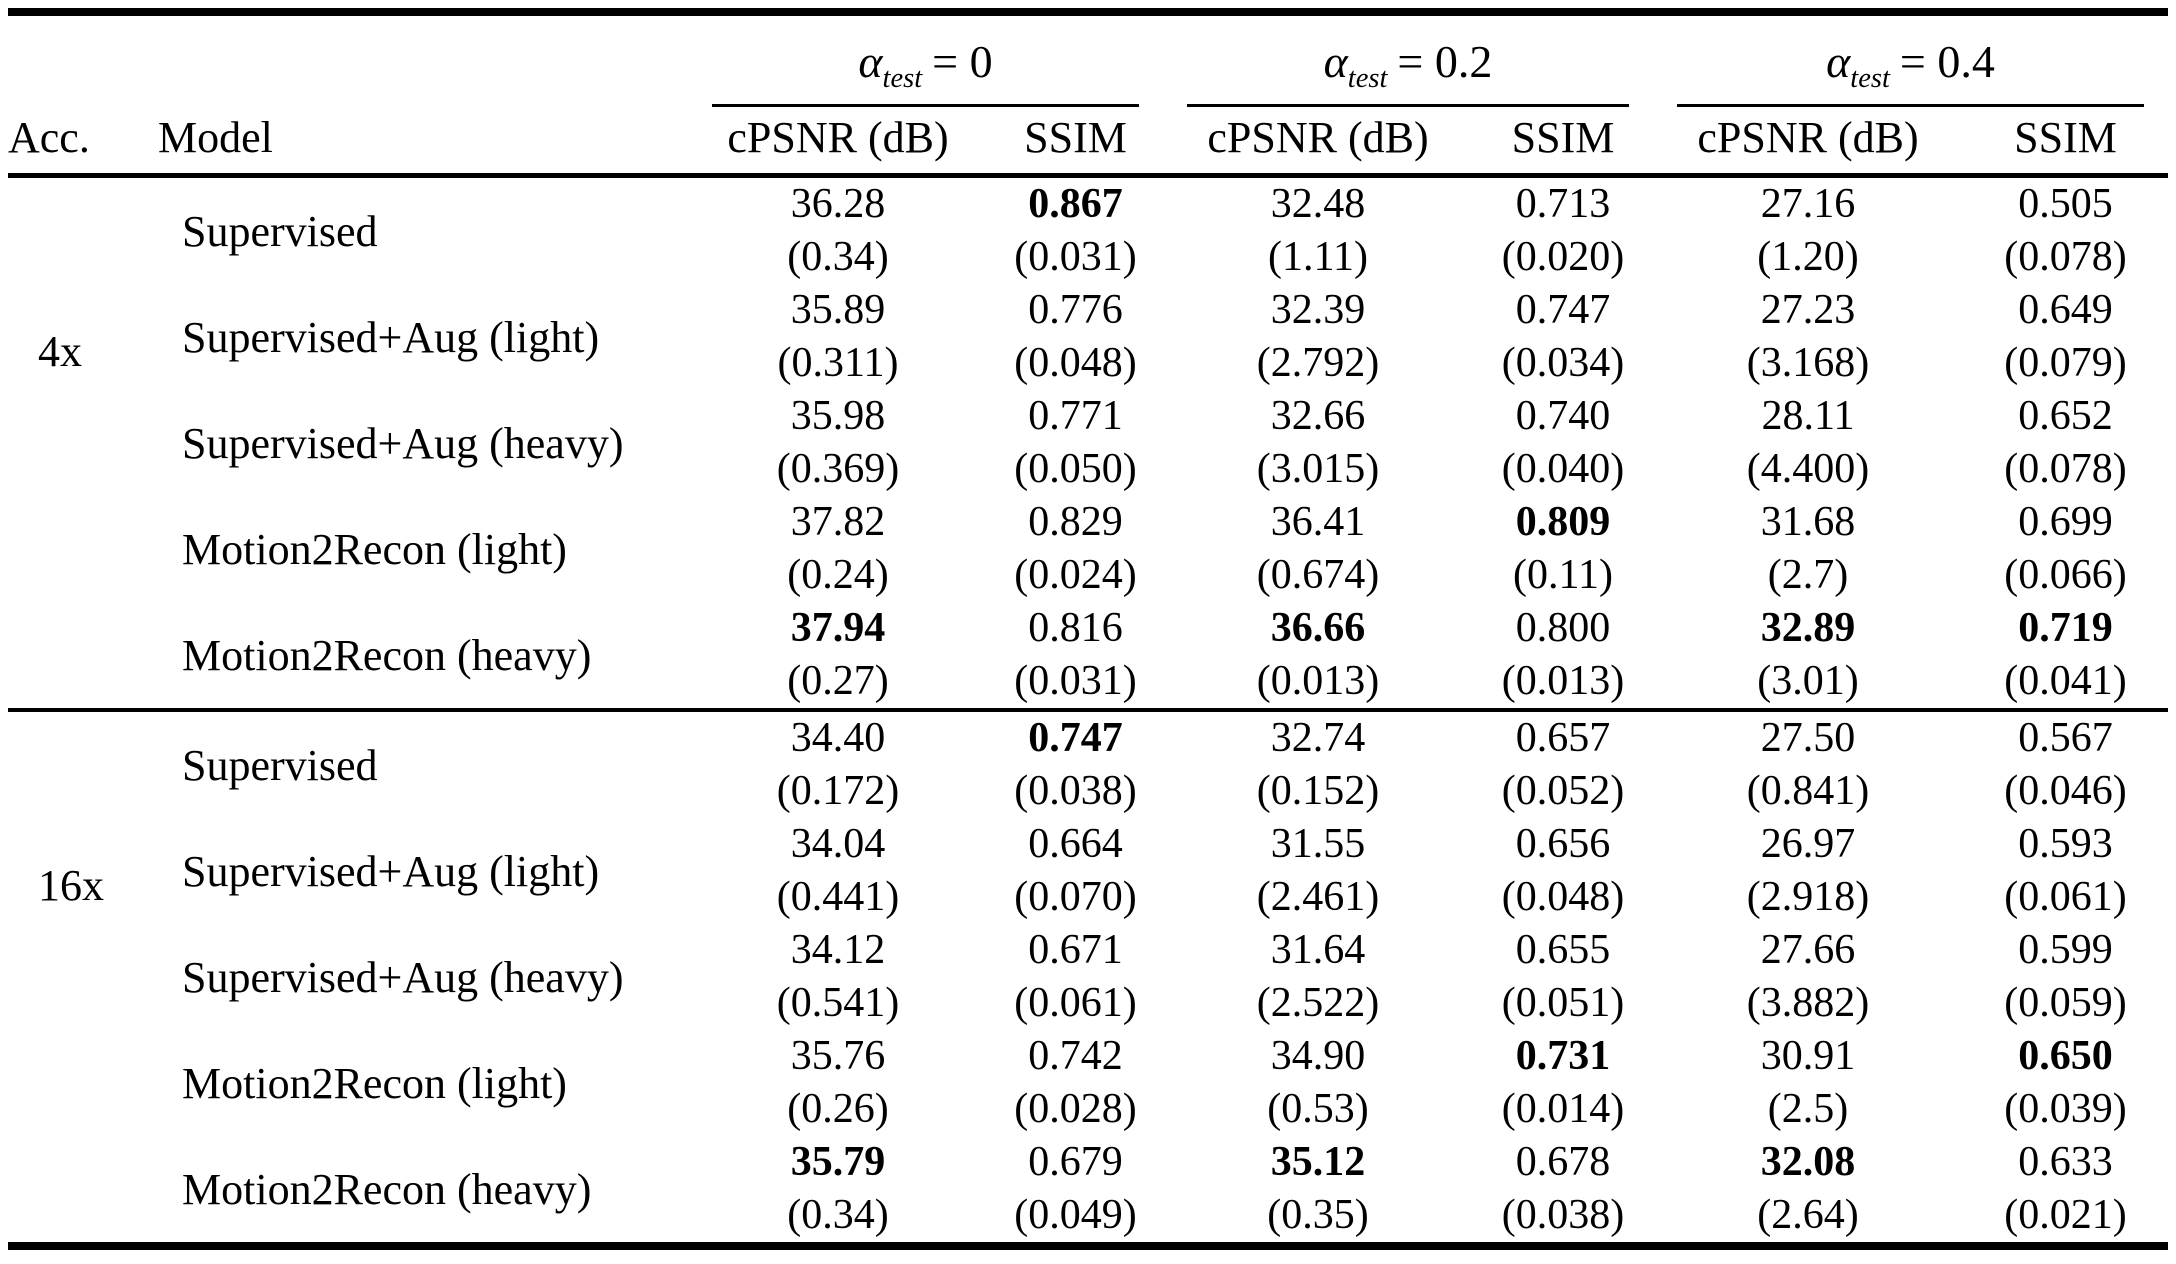 Image resolution: width=2176 pixels, height=1264 pixels. What do you see at coordinates (925, 60) in the screenshot?
I see `alpha-label-0: αtest = 0` at bounding box center [925, 60].